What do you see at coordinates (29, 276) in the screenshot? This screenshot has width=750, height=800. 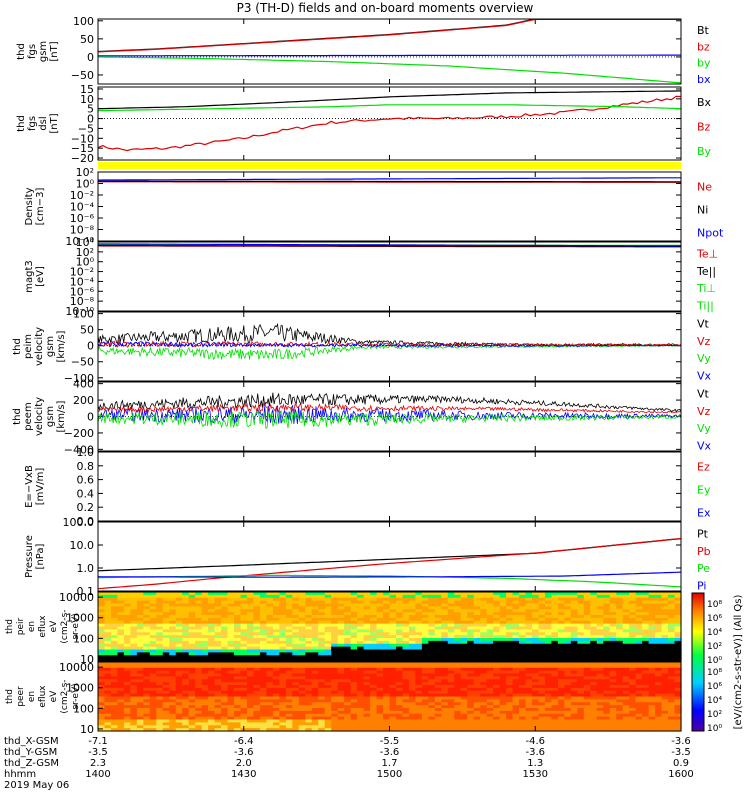 I see `y-axis-label: magt3` at bounding box center [29, 276].